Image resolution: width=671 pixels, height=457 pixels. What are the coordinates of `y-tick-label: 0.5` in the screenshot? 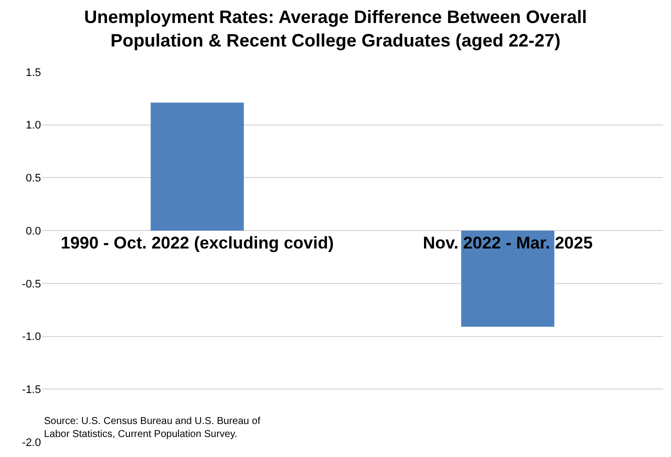 It's located at (33, 178).